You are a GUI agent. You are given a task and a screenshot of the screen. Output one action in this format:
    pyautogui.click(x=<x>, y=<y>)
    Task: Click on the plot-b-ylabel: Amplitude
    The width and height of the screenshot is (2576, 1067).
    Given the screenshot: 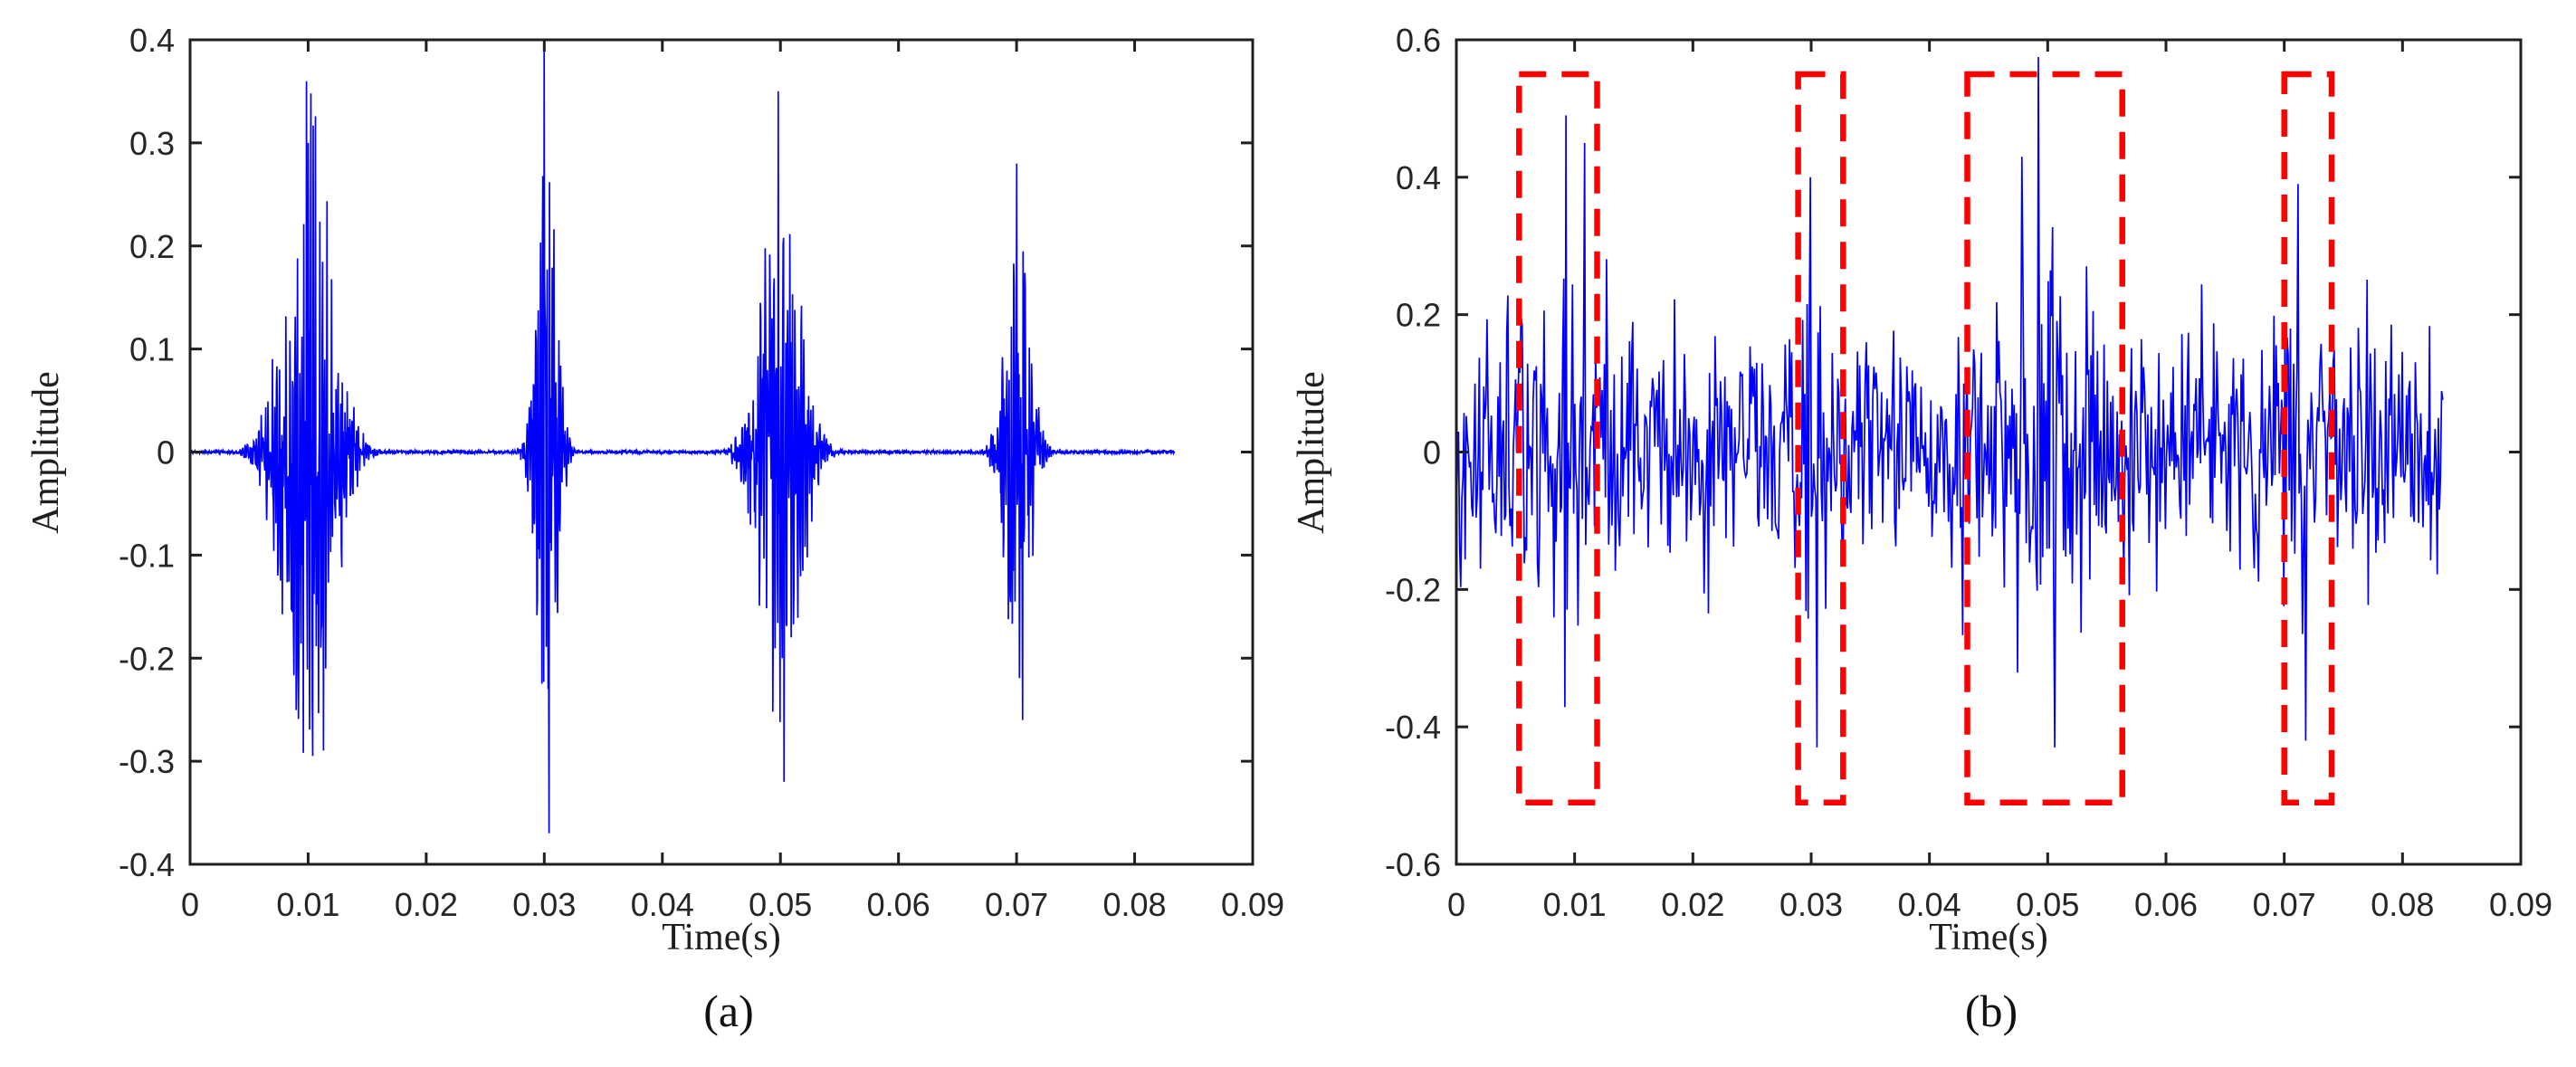 What is the action you would take?
    pyautogui.click(x=1312, y=452)
    